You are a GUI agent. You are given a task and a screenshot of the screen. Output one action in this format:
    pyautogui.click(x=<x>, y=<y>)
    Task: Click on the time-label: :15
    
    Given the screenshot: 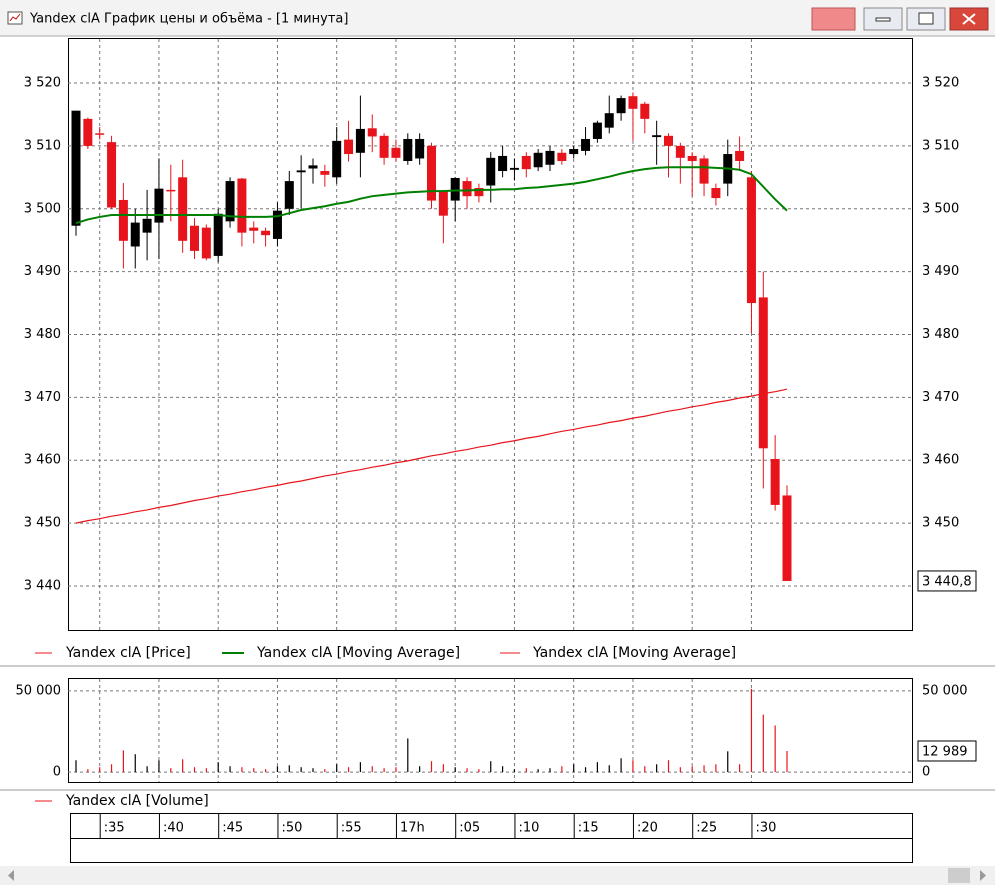 What is the action you would take?
    pyautogui.click(x=588, y=828)
    